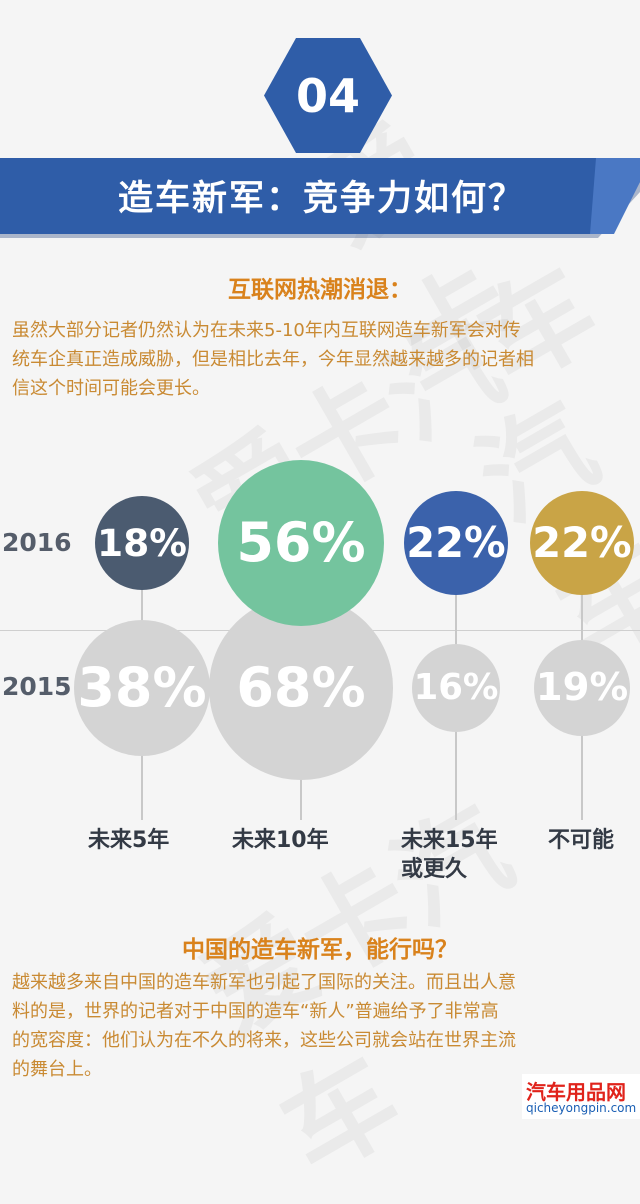 The height and width of the screenshot is (1204, 640). I want to click on category-label-line: 未来10年, so click(280, 840).